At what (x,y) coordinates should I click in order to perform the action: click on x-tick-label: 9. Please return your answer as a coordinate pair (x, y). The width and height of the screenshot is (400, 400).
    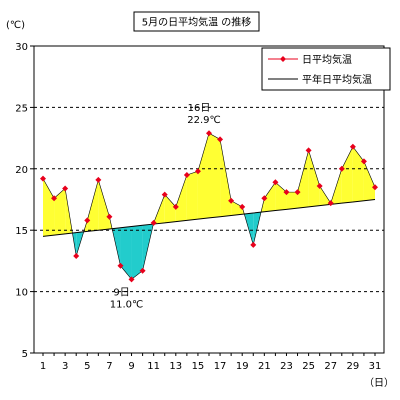
    Looking at the image, I should click on (131, 366).